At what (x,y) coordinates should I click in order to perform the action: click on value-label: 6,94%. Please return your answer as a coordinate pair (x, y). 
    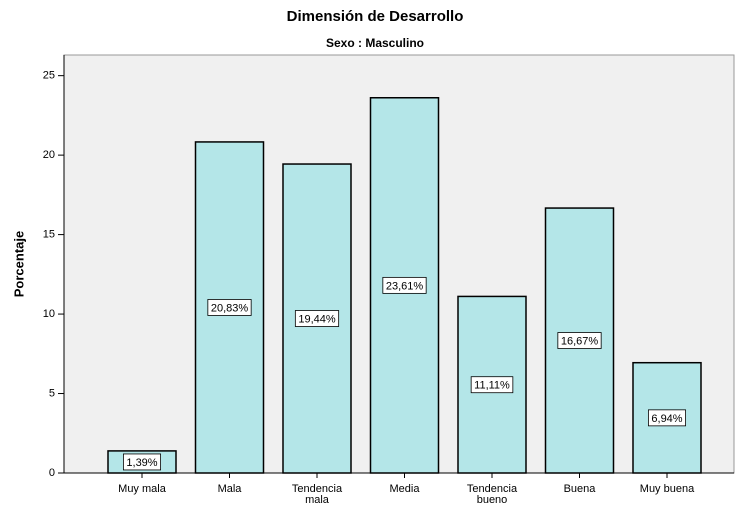
    Looking at the image, I should click on (666, 419).